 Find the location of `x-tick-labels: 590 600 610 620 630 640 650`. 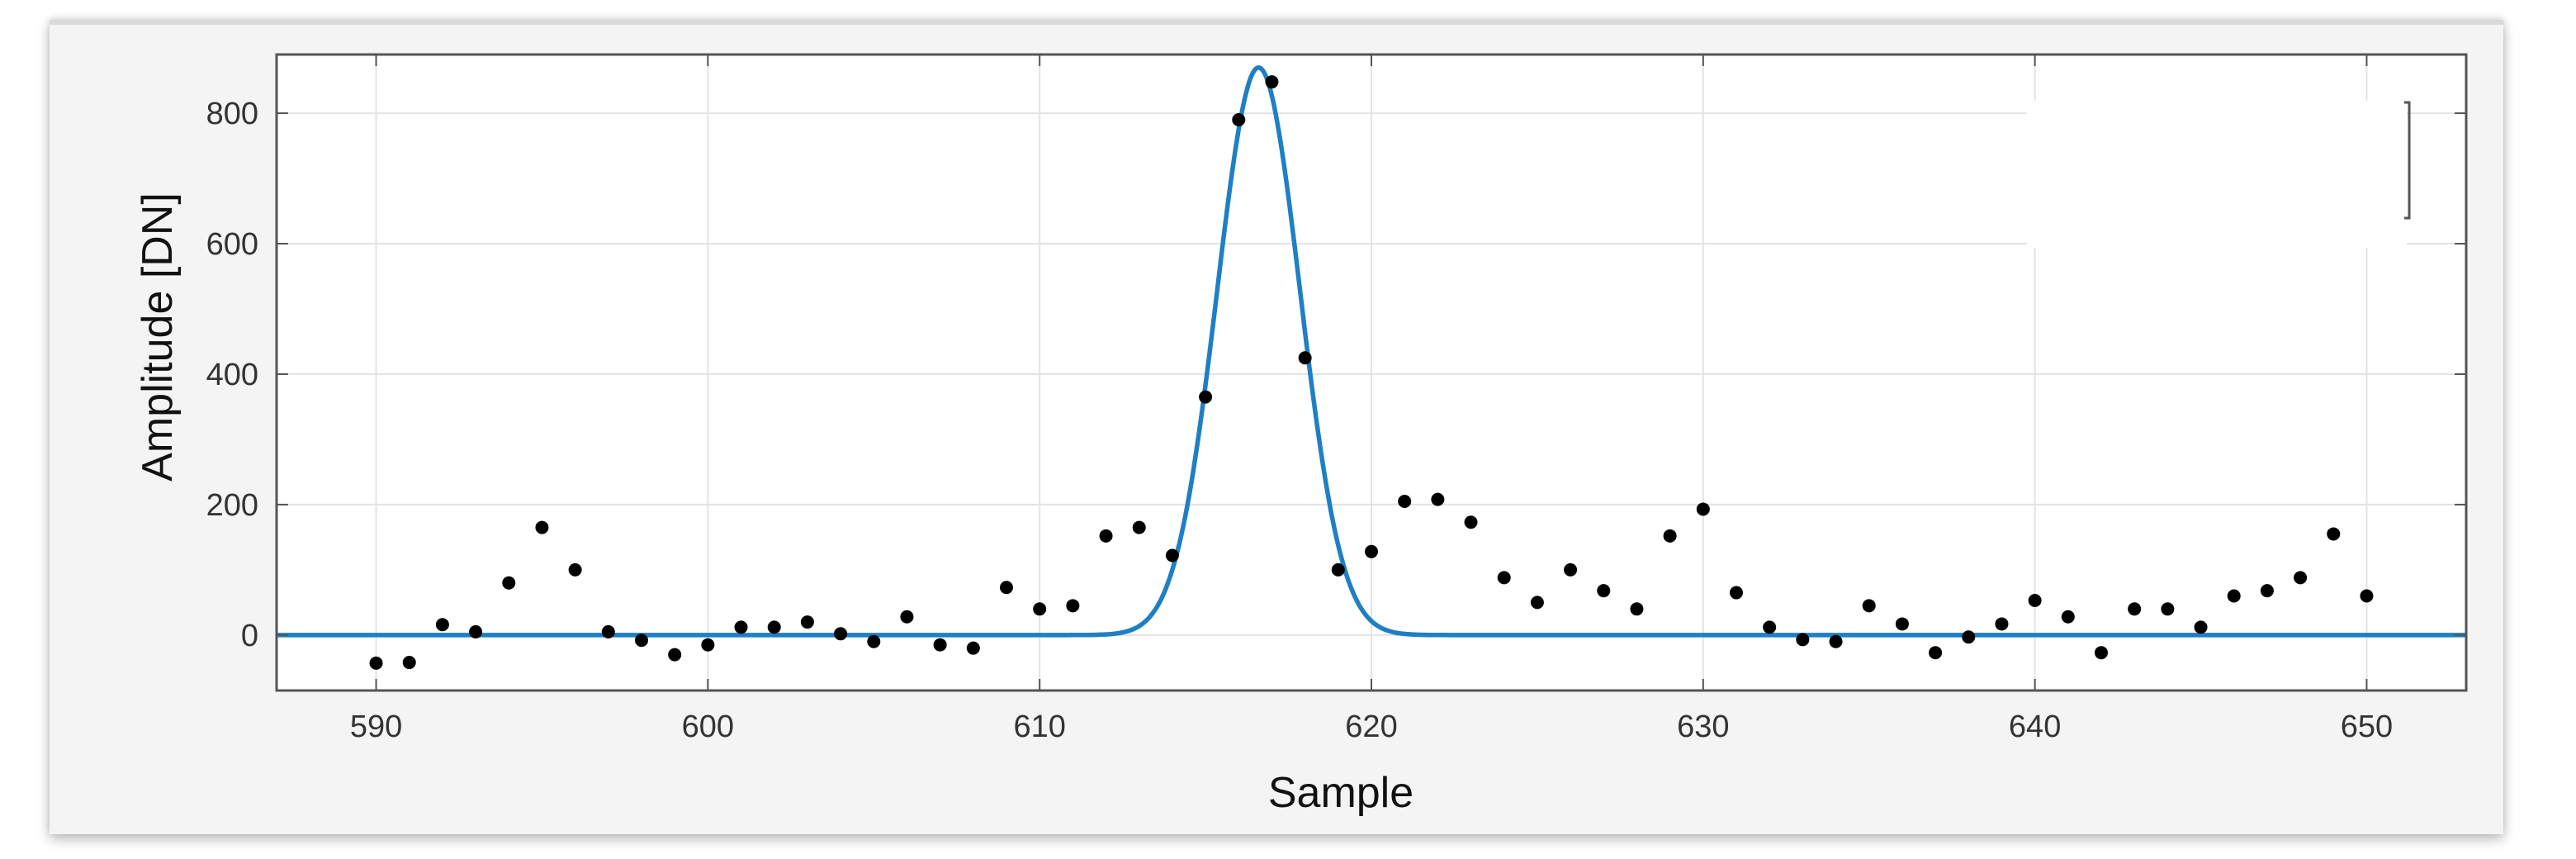

x-tick-labels: 590 600 610 620 630 640 650 is located at coordinates (1371, 727).